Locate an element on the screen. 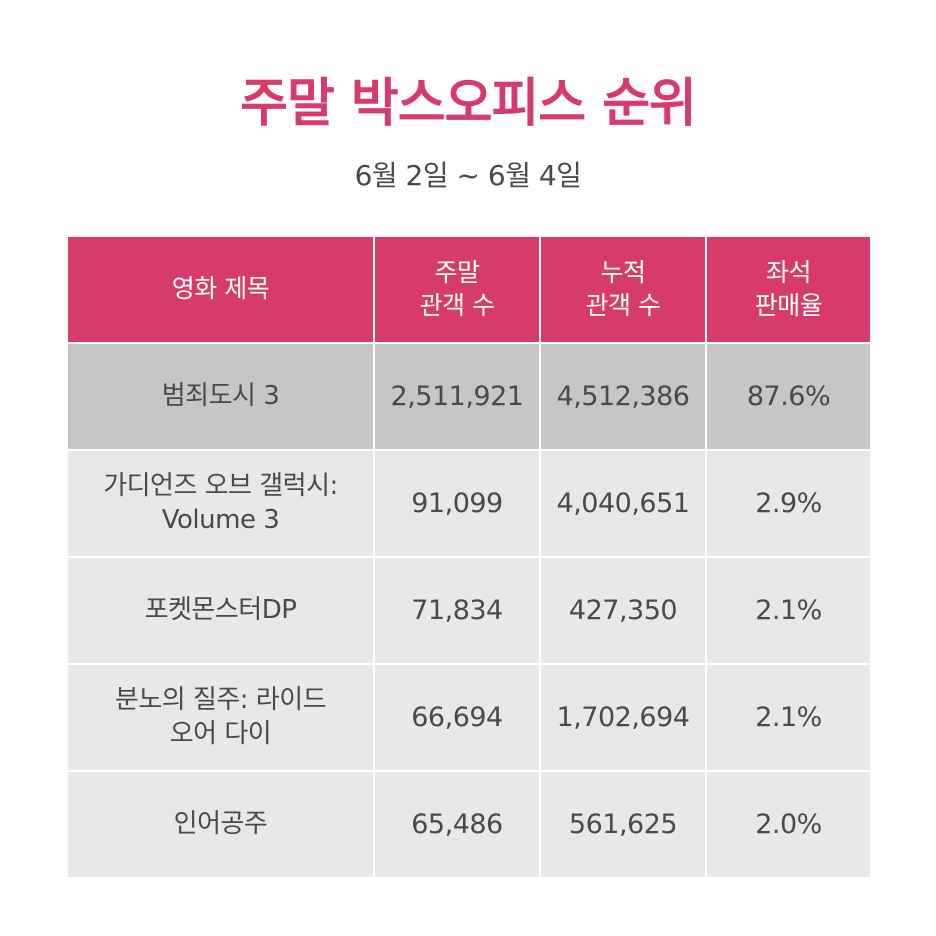 This screenshot has width=936, height=936. total-audience-cell: 1,702,694 is located at coordinates (623, 717).